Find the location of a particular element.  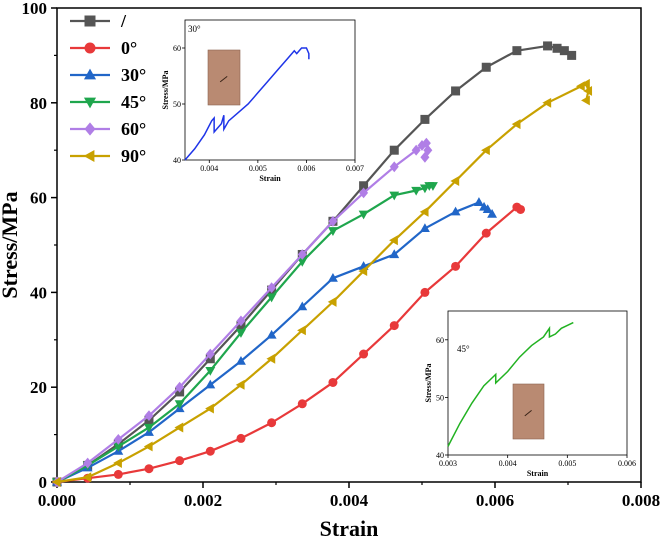

inset-curve-45-deg is located at coordinates (510, 384).